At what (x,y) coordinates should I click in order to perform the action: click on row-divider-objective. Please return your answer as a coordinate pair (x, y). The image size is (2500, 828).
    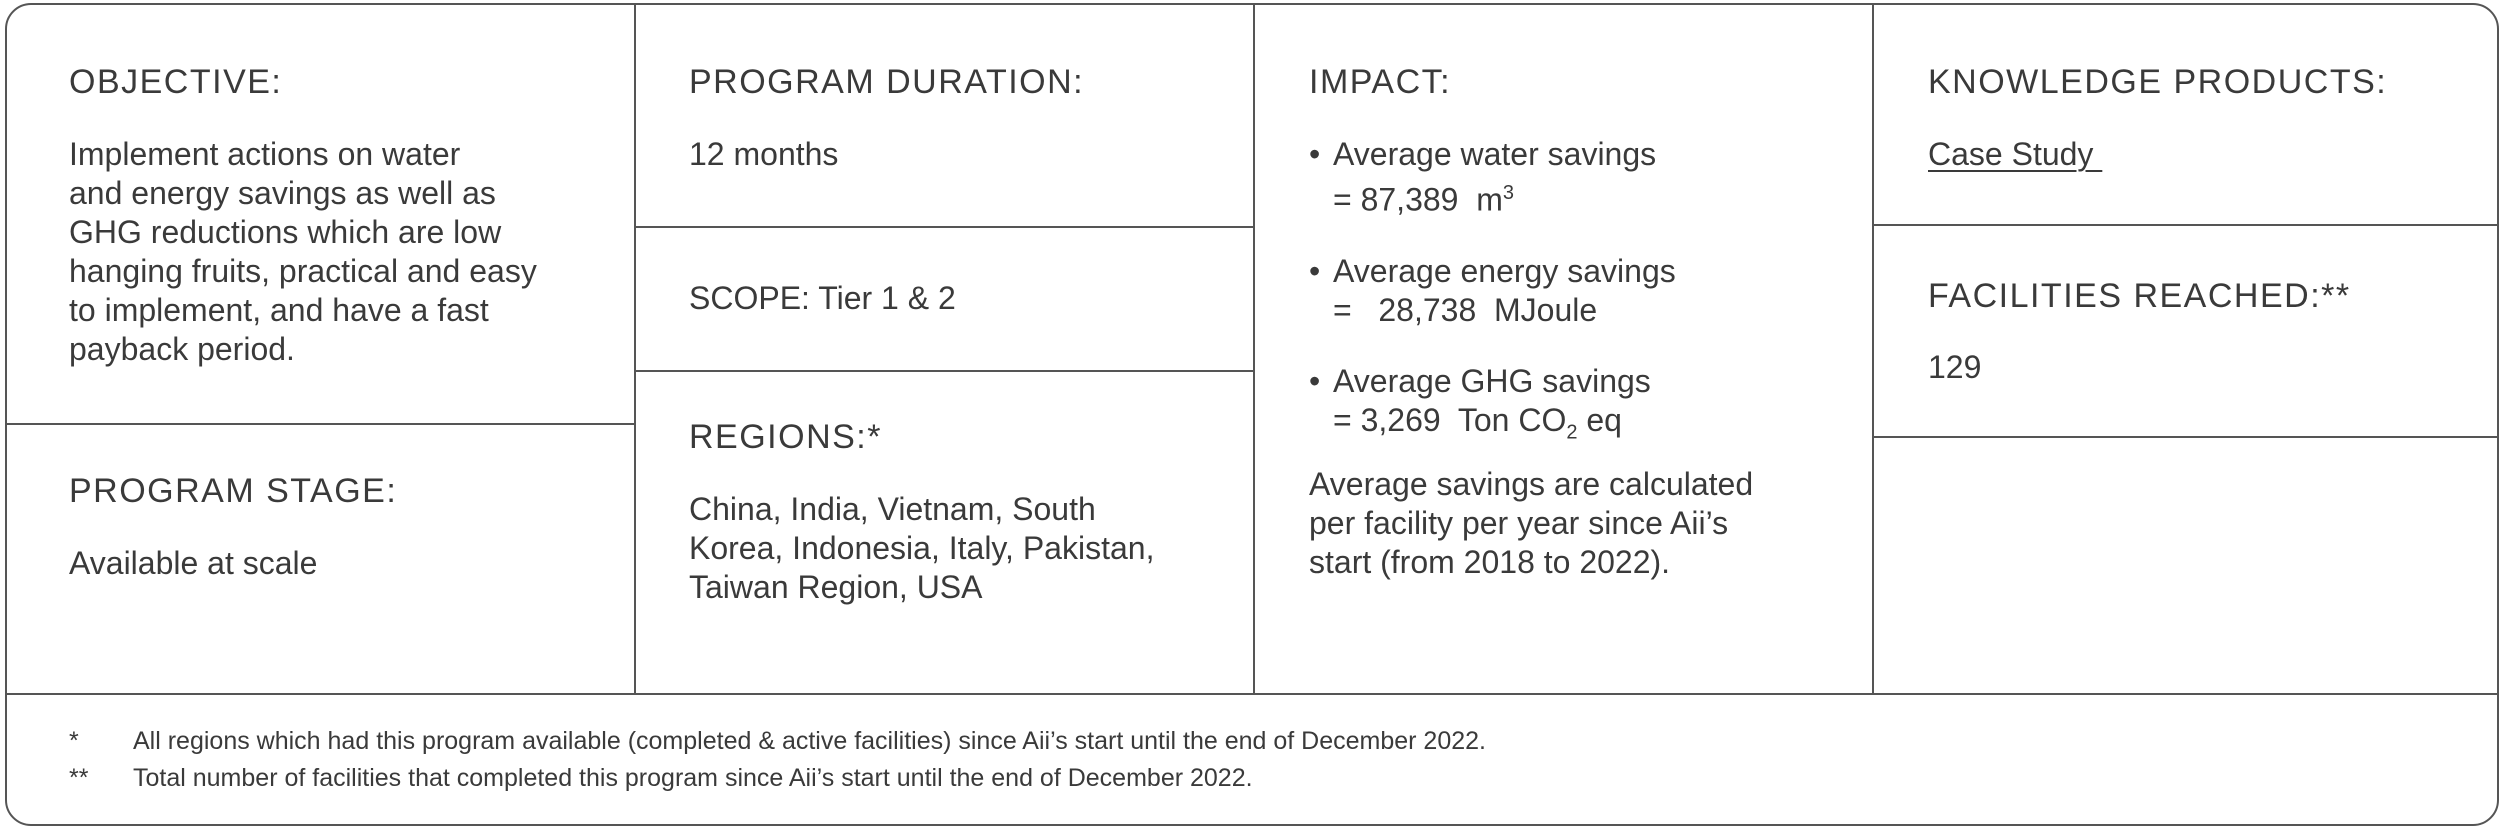
    Looking at the image, I should click on (320, 424).